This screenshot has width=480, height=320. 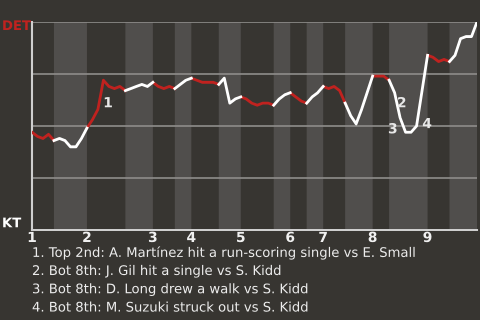 I want to click on x-tick-label: 2, so click(x=87, y=237).